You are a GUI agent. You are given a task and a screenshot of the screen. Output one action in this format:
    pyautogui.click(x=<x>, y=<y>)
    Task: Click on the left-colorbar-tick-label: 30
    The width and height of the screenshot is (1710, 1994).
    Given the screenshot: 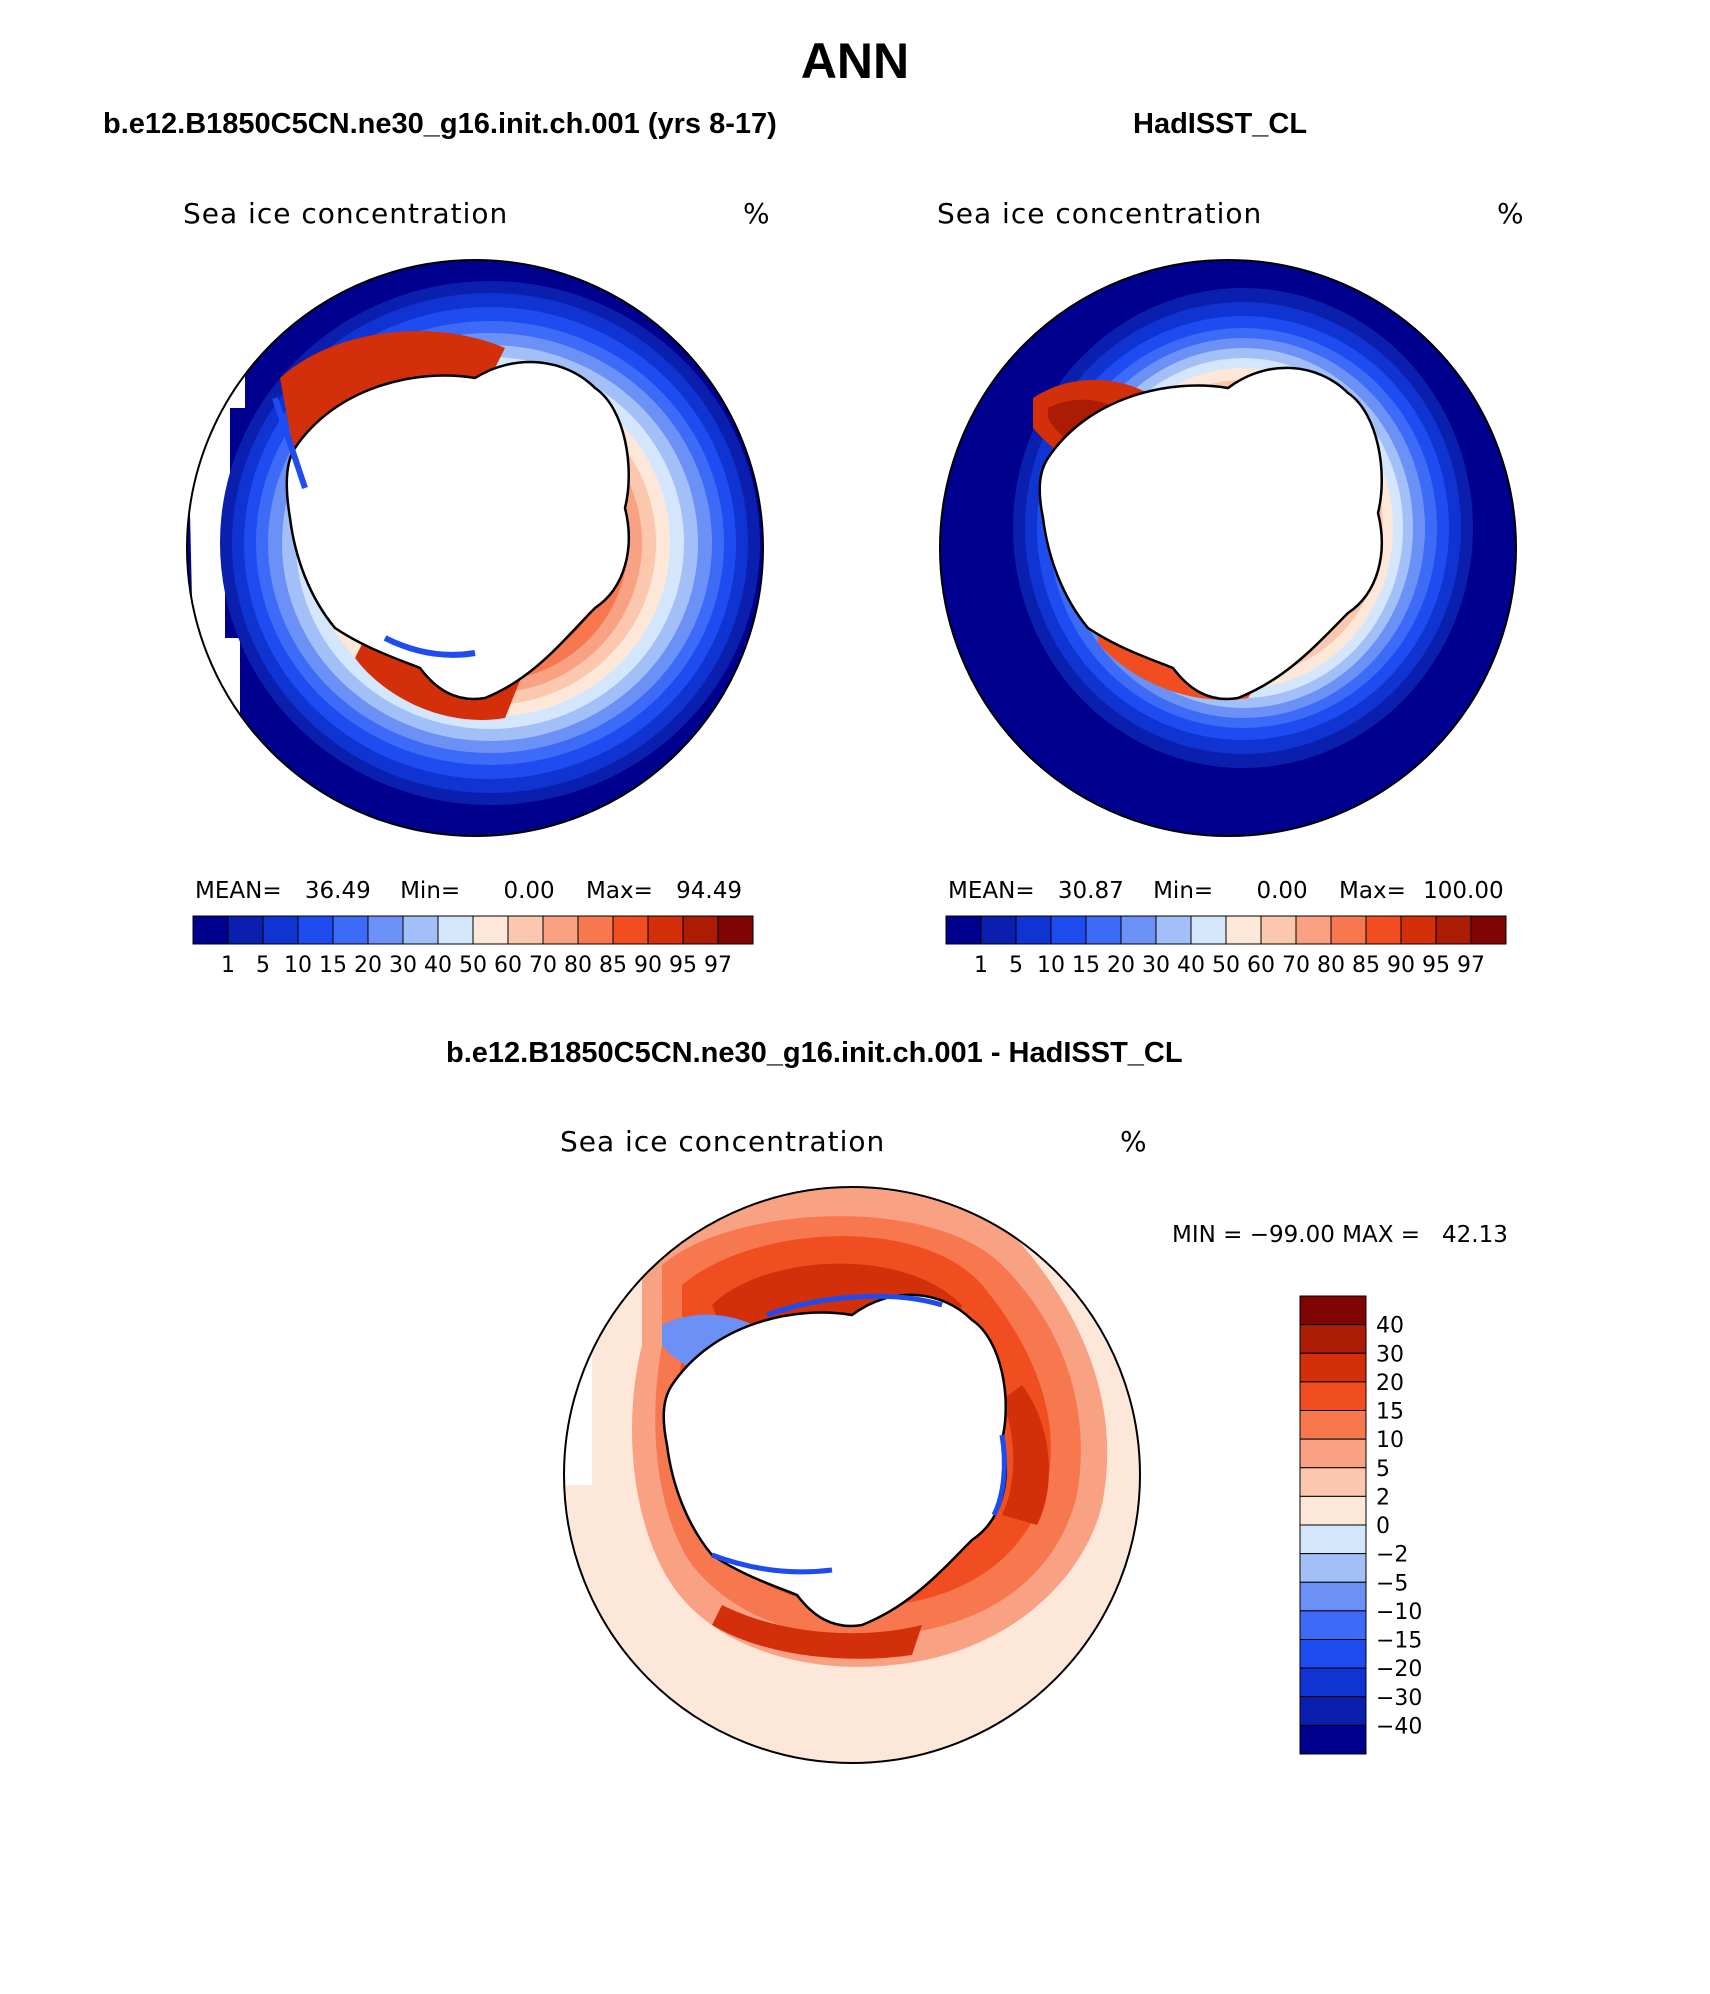 What is the action you would take?
    pyautogui.click(x=403, y=965)
    